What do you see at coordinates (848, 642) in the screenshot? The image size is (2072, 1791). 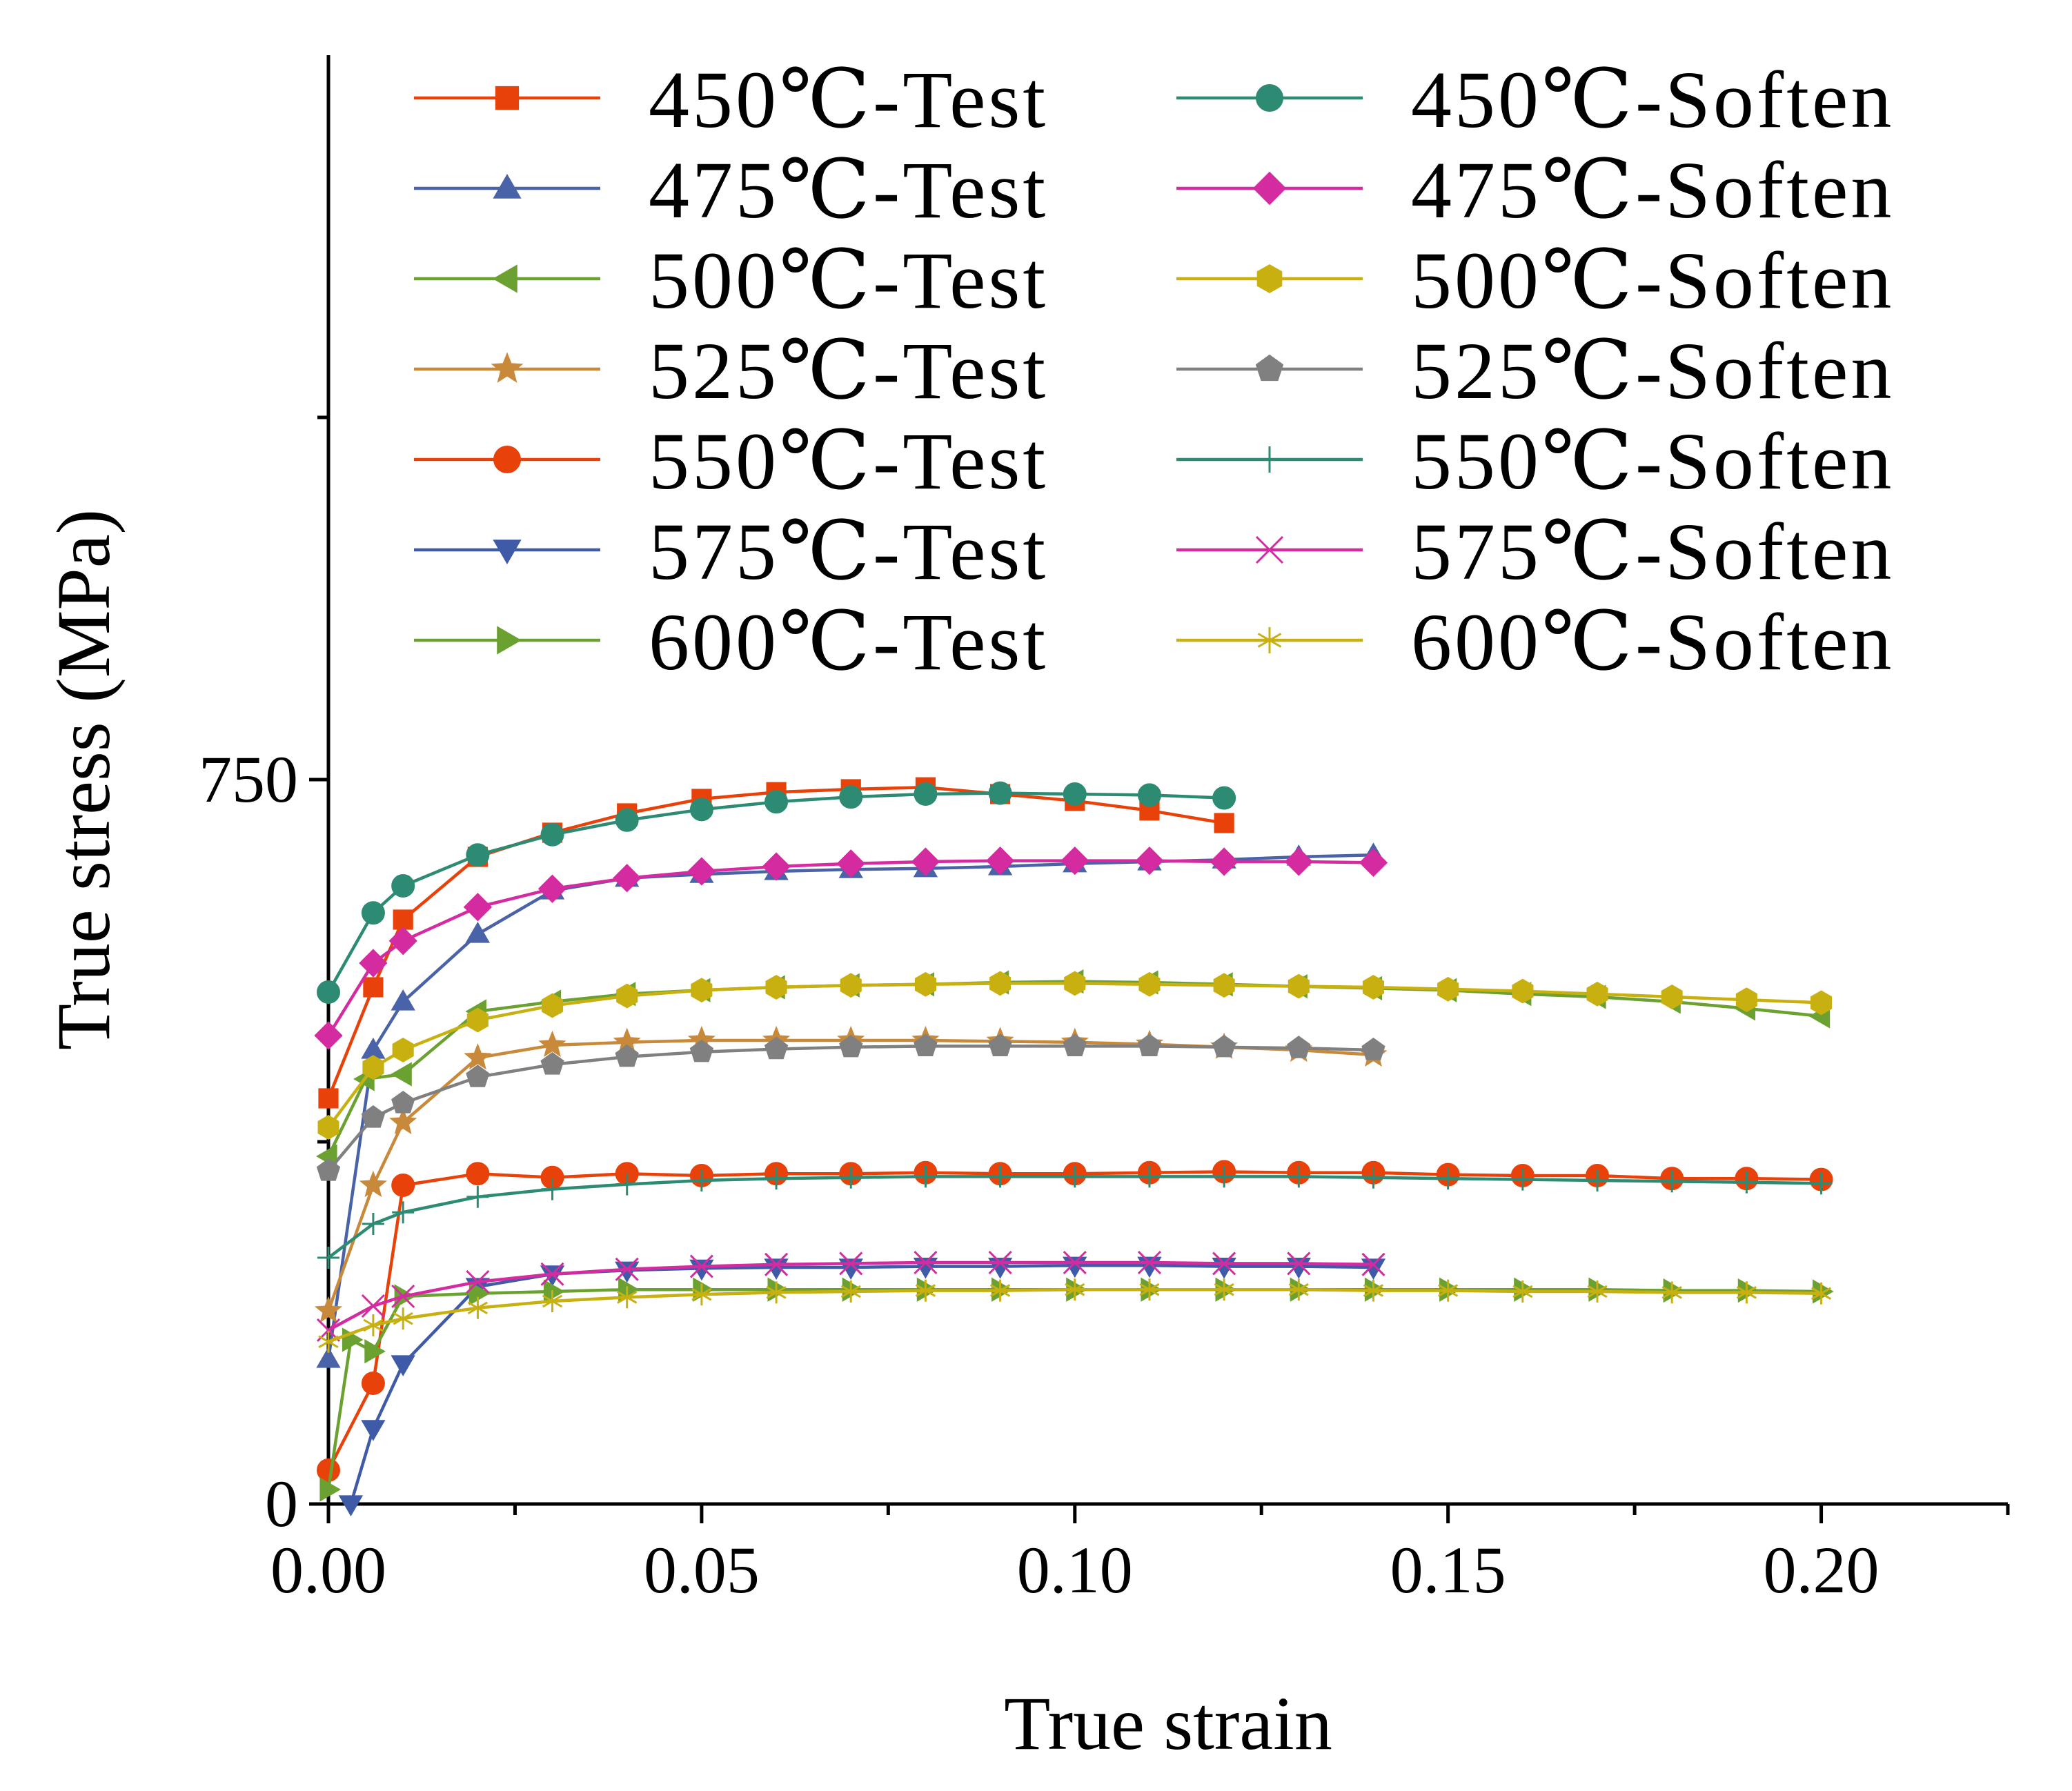 I see `legend-label: 600℃-Test` at bounding box center [848, 642].